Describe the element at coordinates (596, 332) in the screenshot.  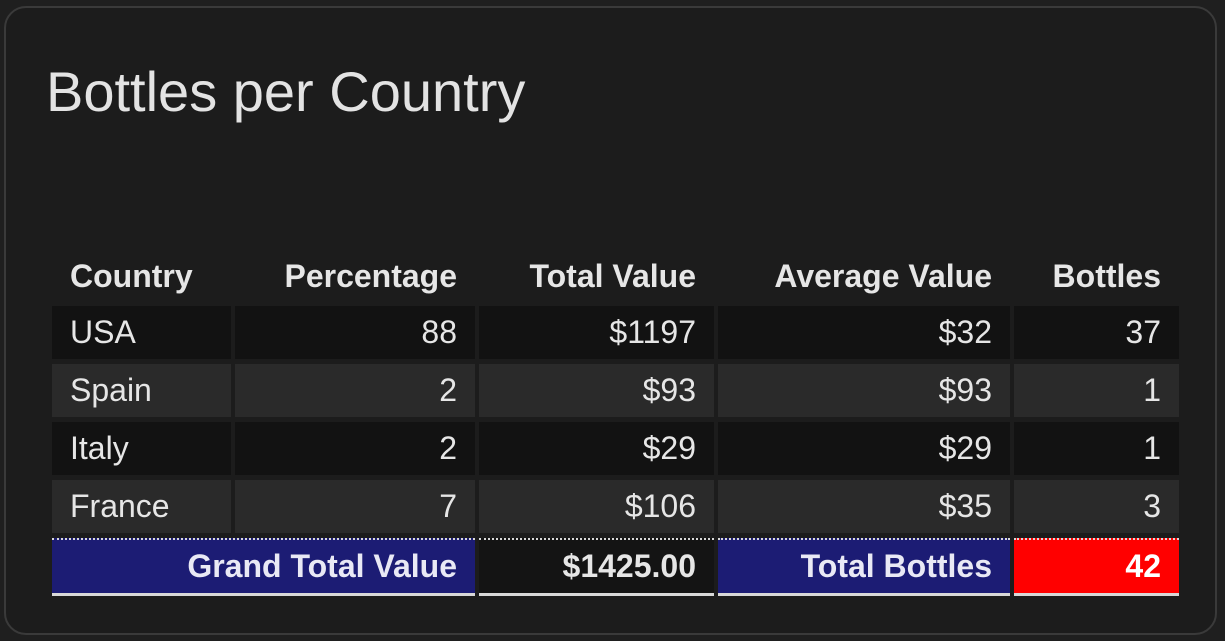
I see `cell-total-value: $1197` at that location.